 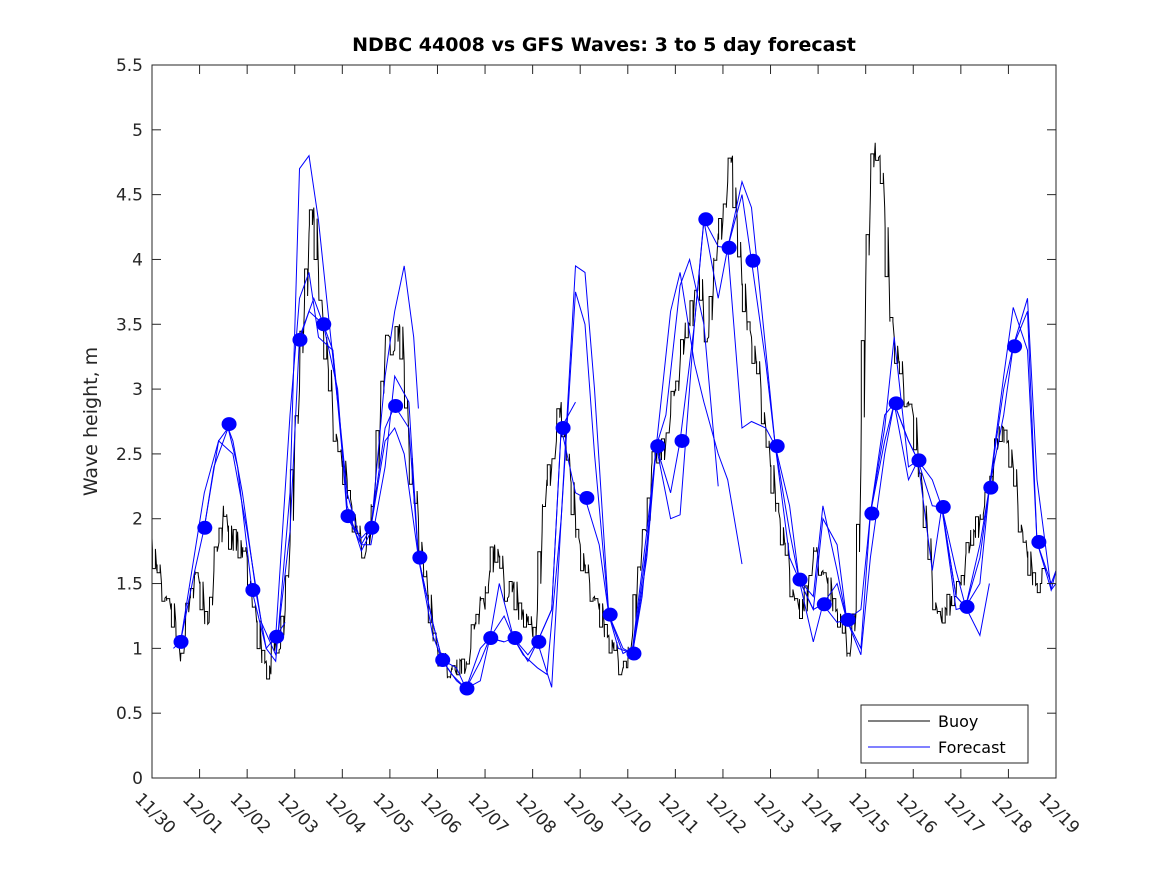 What do you see at coordinates (129, 66) in the screenshot?
I see `y-tick-label: 5.5` at bounding box center [129, 66].